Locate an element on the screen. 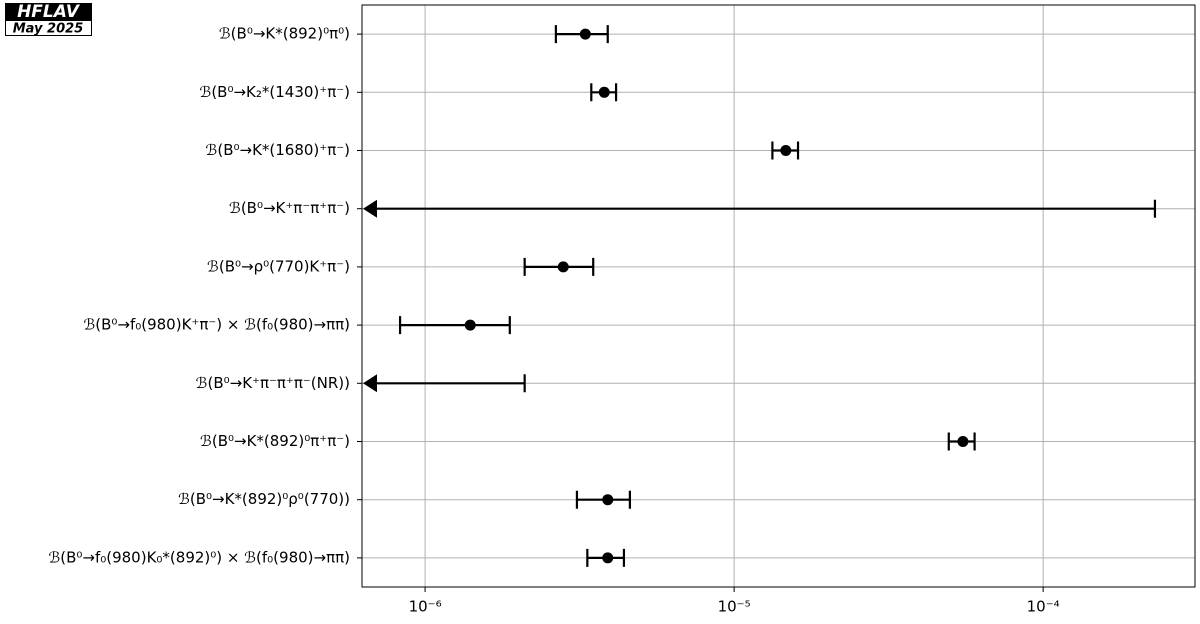  y-tick-label: ℬ(B⁰→f₀(980)K⁺π⁻) × ℬ(f₀(980)→ππ) is located at coordinates (216, 325).